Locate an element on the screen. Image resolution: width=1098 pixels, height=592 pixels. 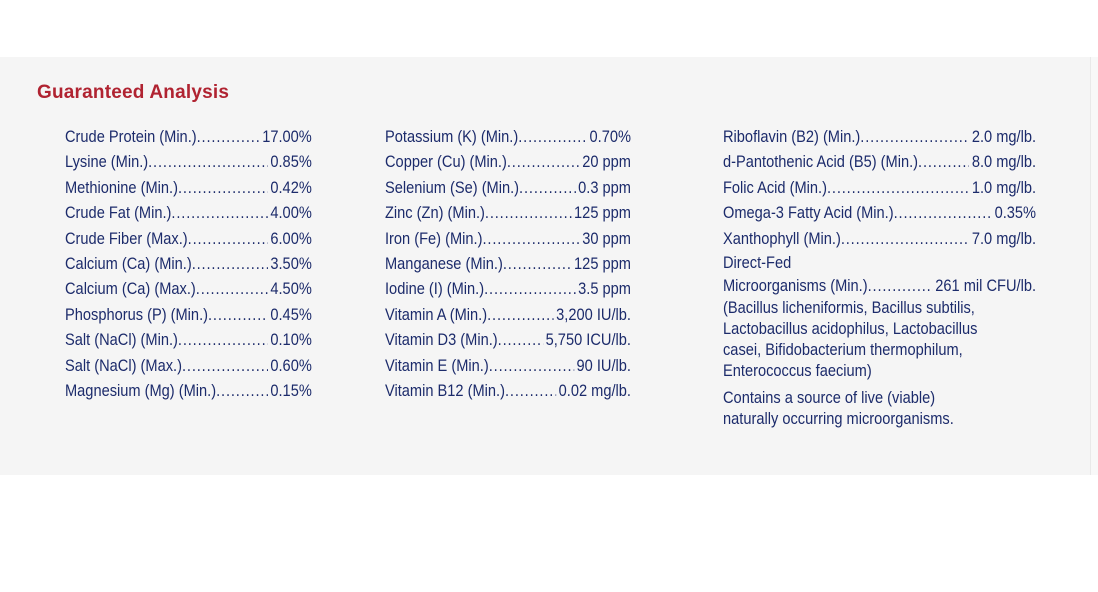
nutrient-label: Potassium (K) (Min.) is located at coordinates (452, 136).